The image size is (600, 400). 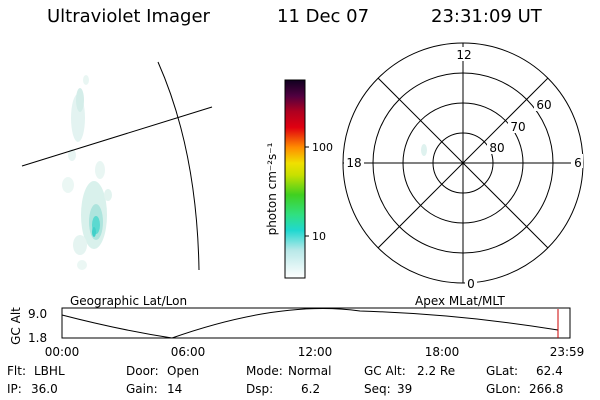 What do you see at coordinates (322, 147) in the screenshot?
I see `colorbar-tick-100: 100` at bounding box center [322, 147].